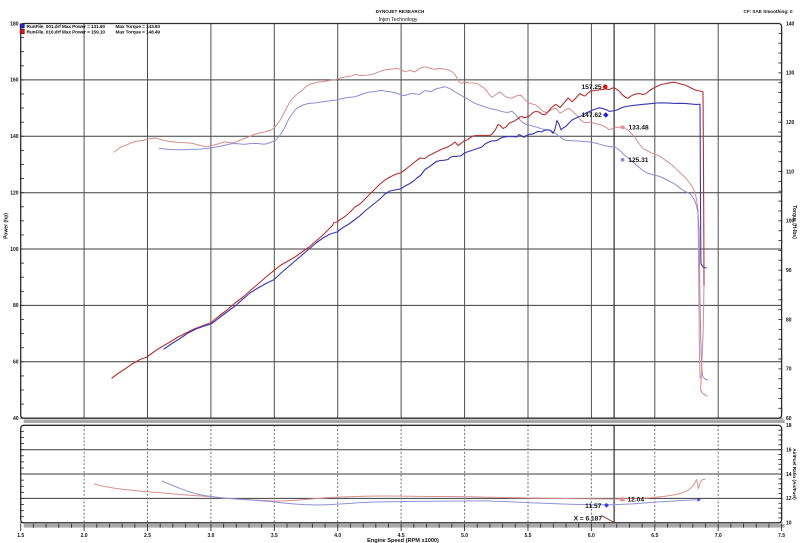  What do you see at coordinates (654, 536) in the screenshot?
I see `svg-text: 6.5` at bounding box center [654, 536].